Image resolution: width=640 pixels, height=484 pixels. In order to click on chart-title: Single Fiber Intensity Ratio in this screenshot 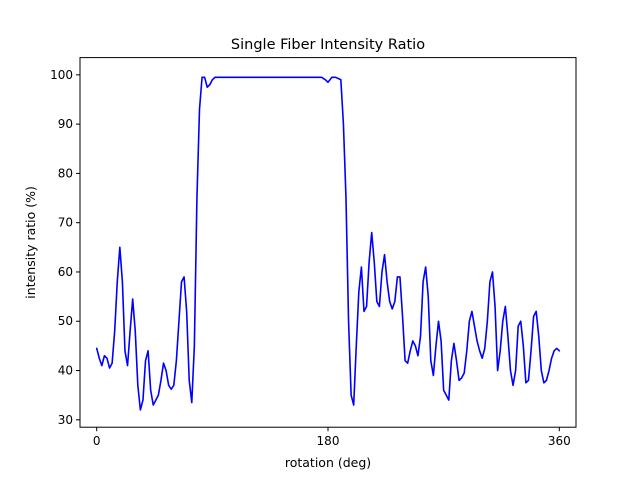, I will do `click(328, 45)`.